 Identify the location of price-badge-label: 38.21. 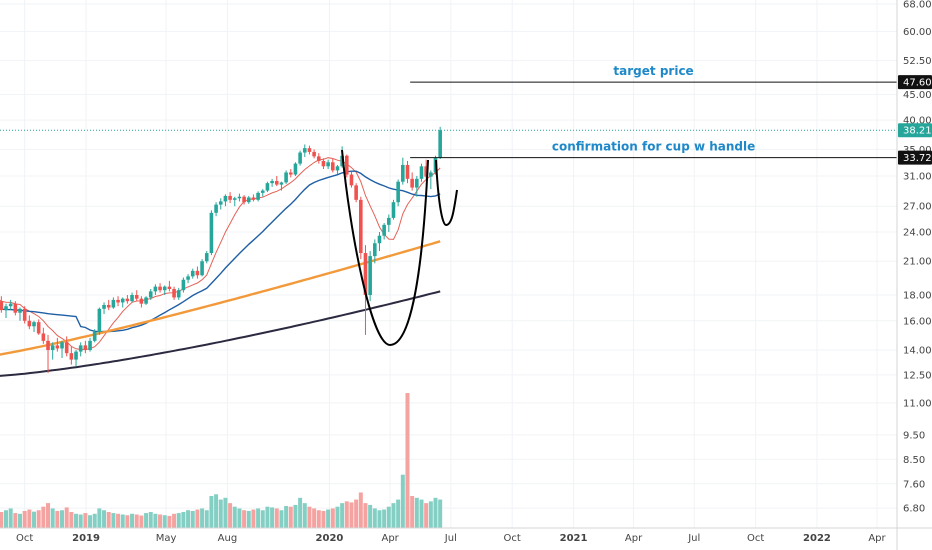
(917, 131).